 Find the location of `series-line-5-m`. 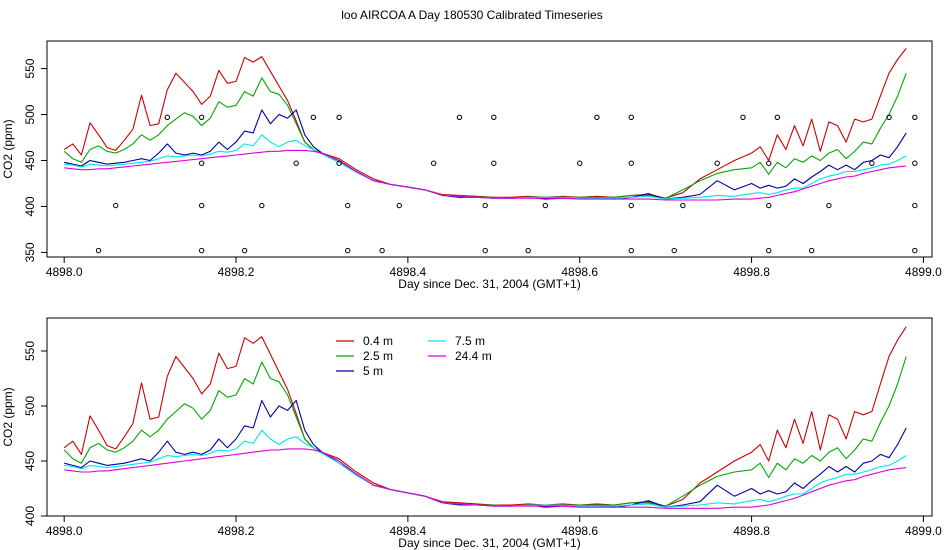

series-line-5-m is located at coordinates (485, 154).